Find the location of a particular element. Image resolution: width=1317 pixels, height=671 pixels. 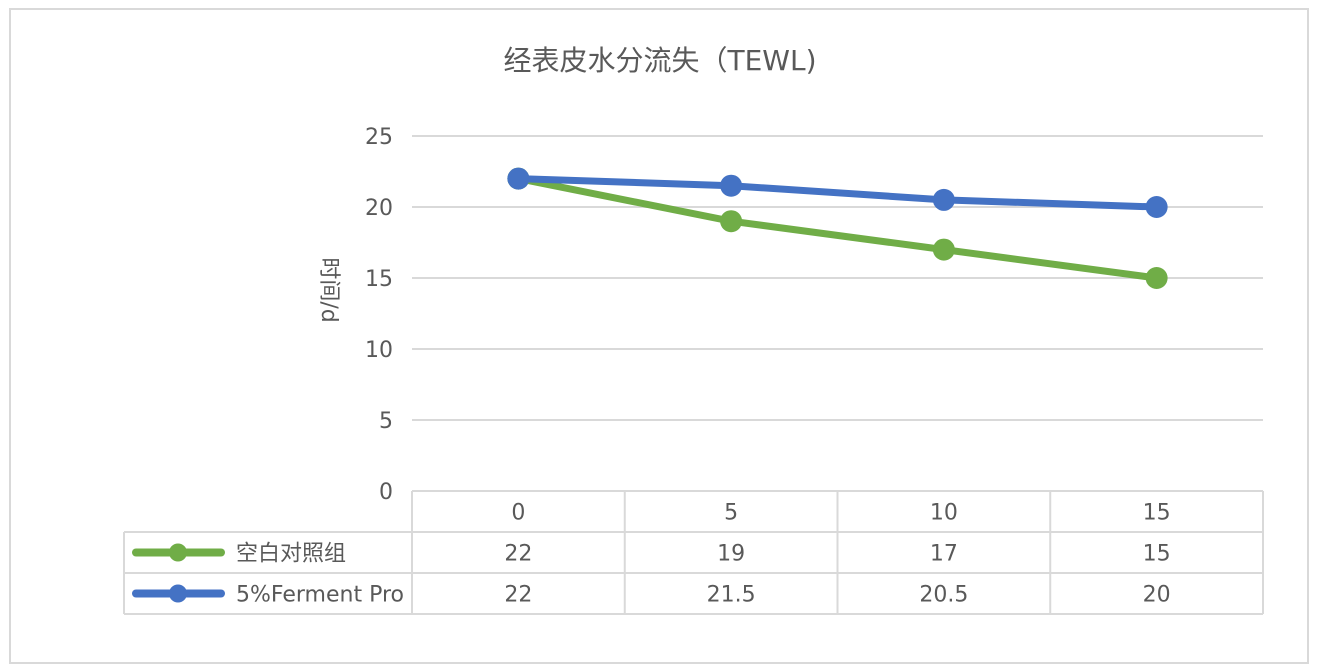

x-tick-label: 15 is located at coordinates (1157, 513).